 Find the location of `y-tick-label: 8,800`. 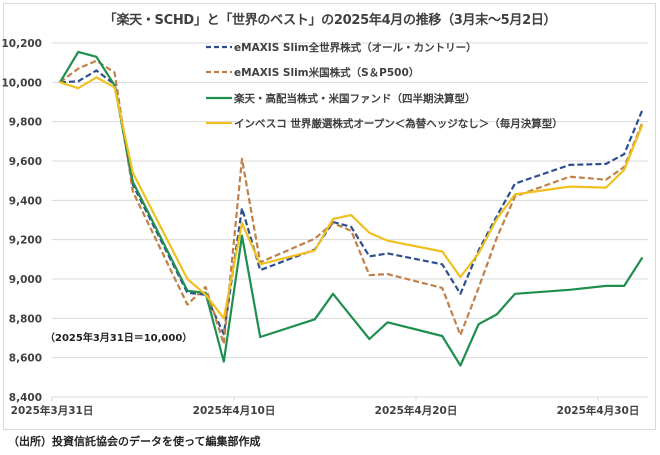

y-tick-label: 8,800 is located at coordinates (25, 319).